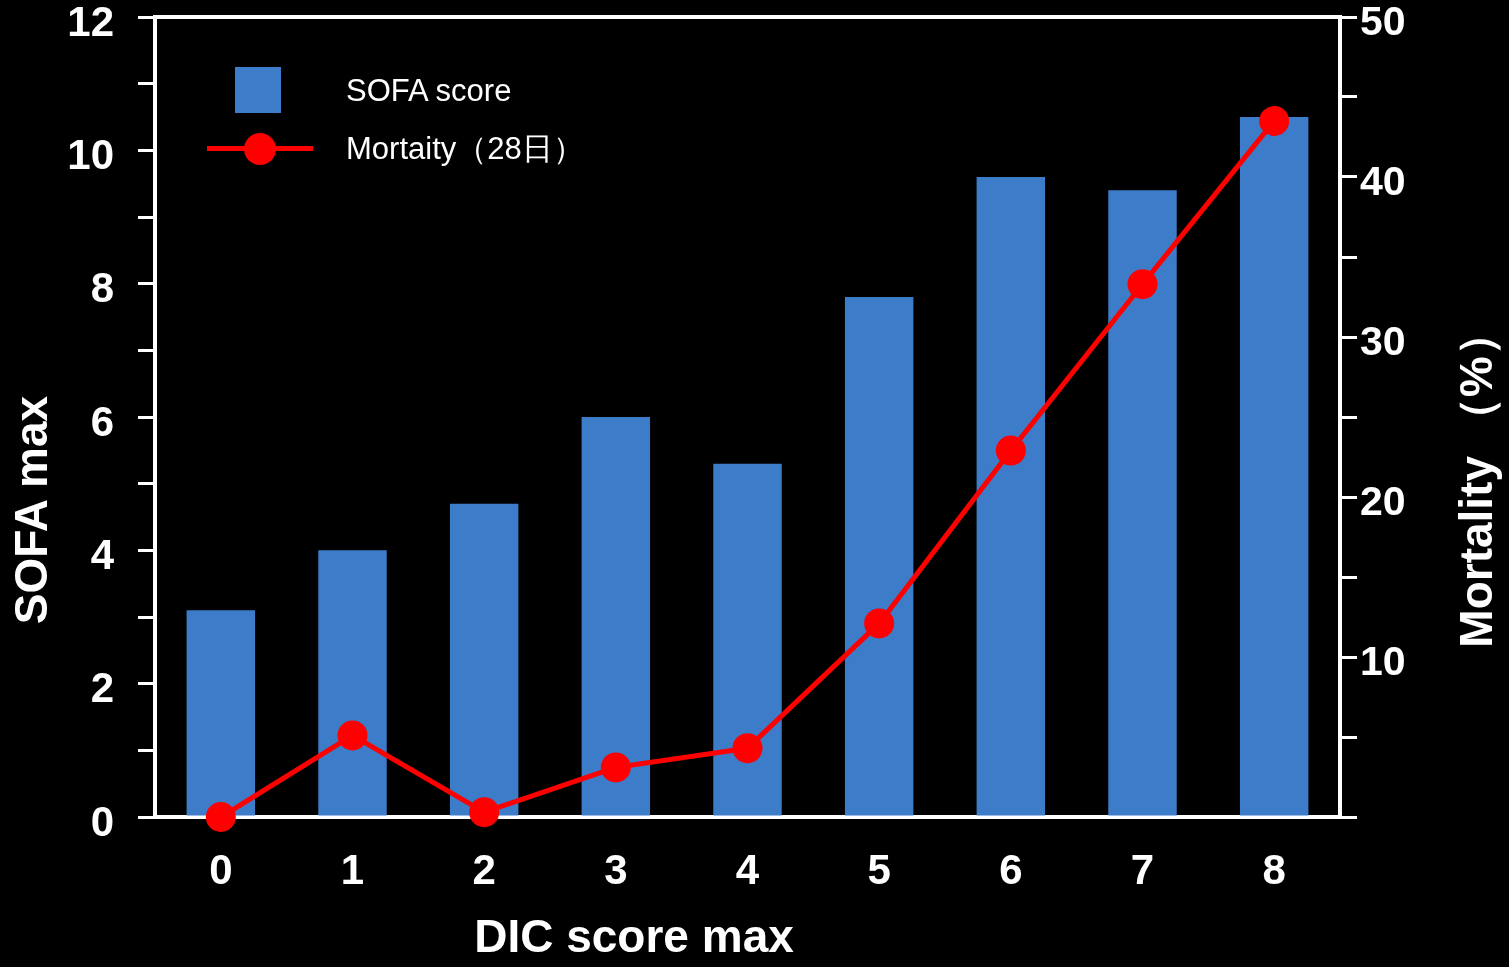 This screenshot has height=967, width=1509. I want to click on y-tick-label: 12, so click(90, 22).